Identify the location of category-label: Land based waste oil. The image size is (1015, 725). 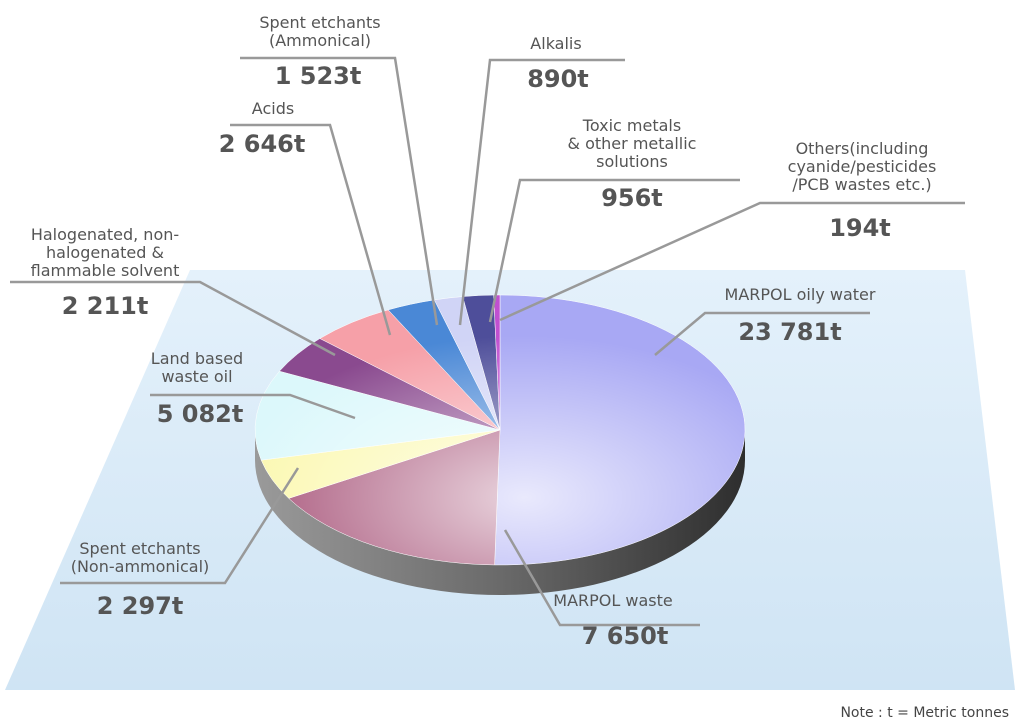
(197, 367).